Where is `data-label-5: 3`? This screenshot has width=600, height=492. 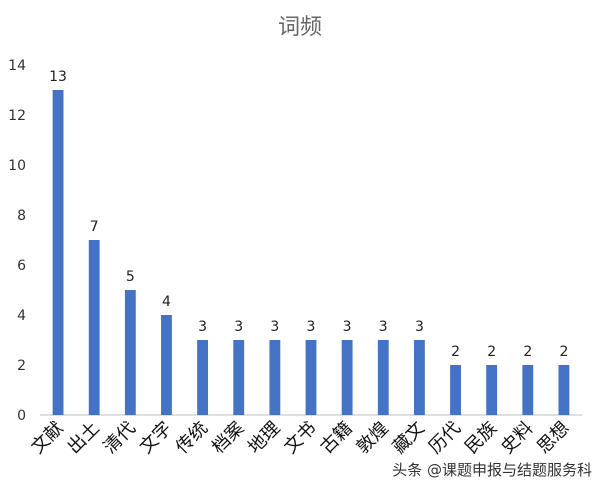
data-label-5: 3 is located at coordinates (238, 327).